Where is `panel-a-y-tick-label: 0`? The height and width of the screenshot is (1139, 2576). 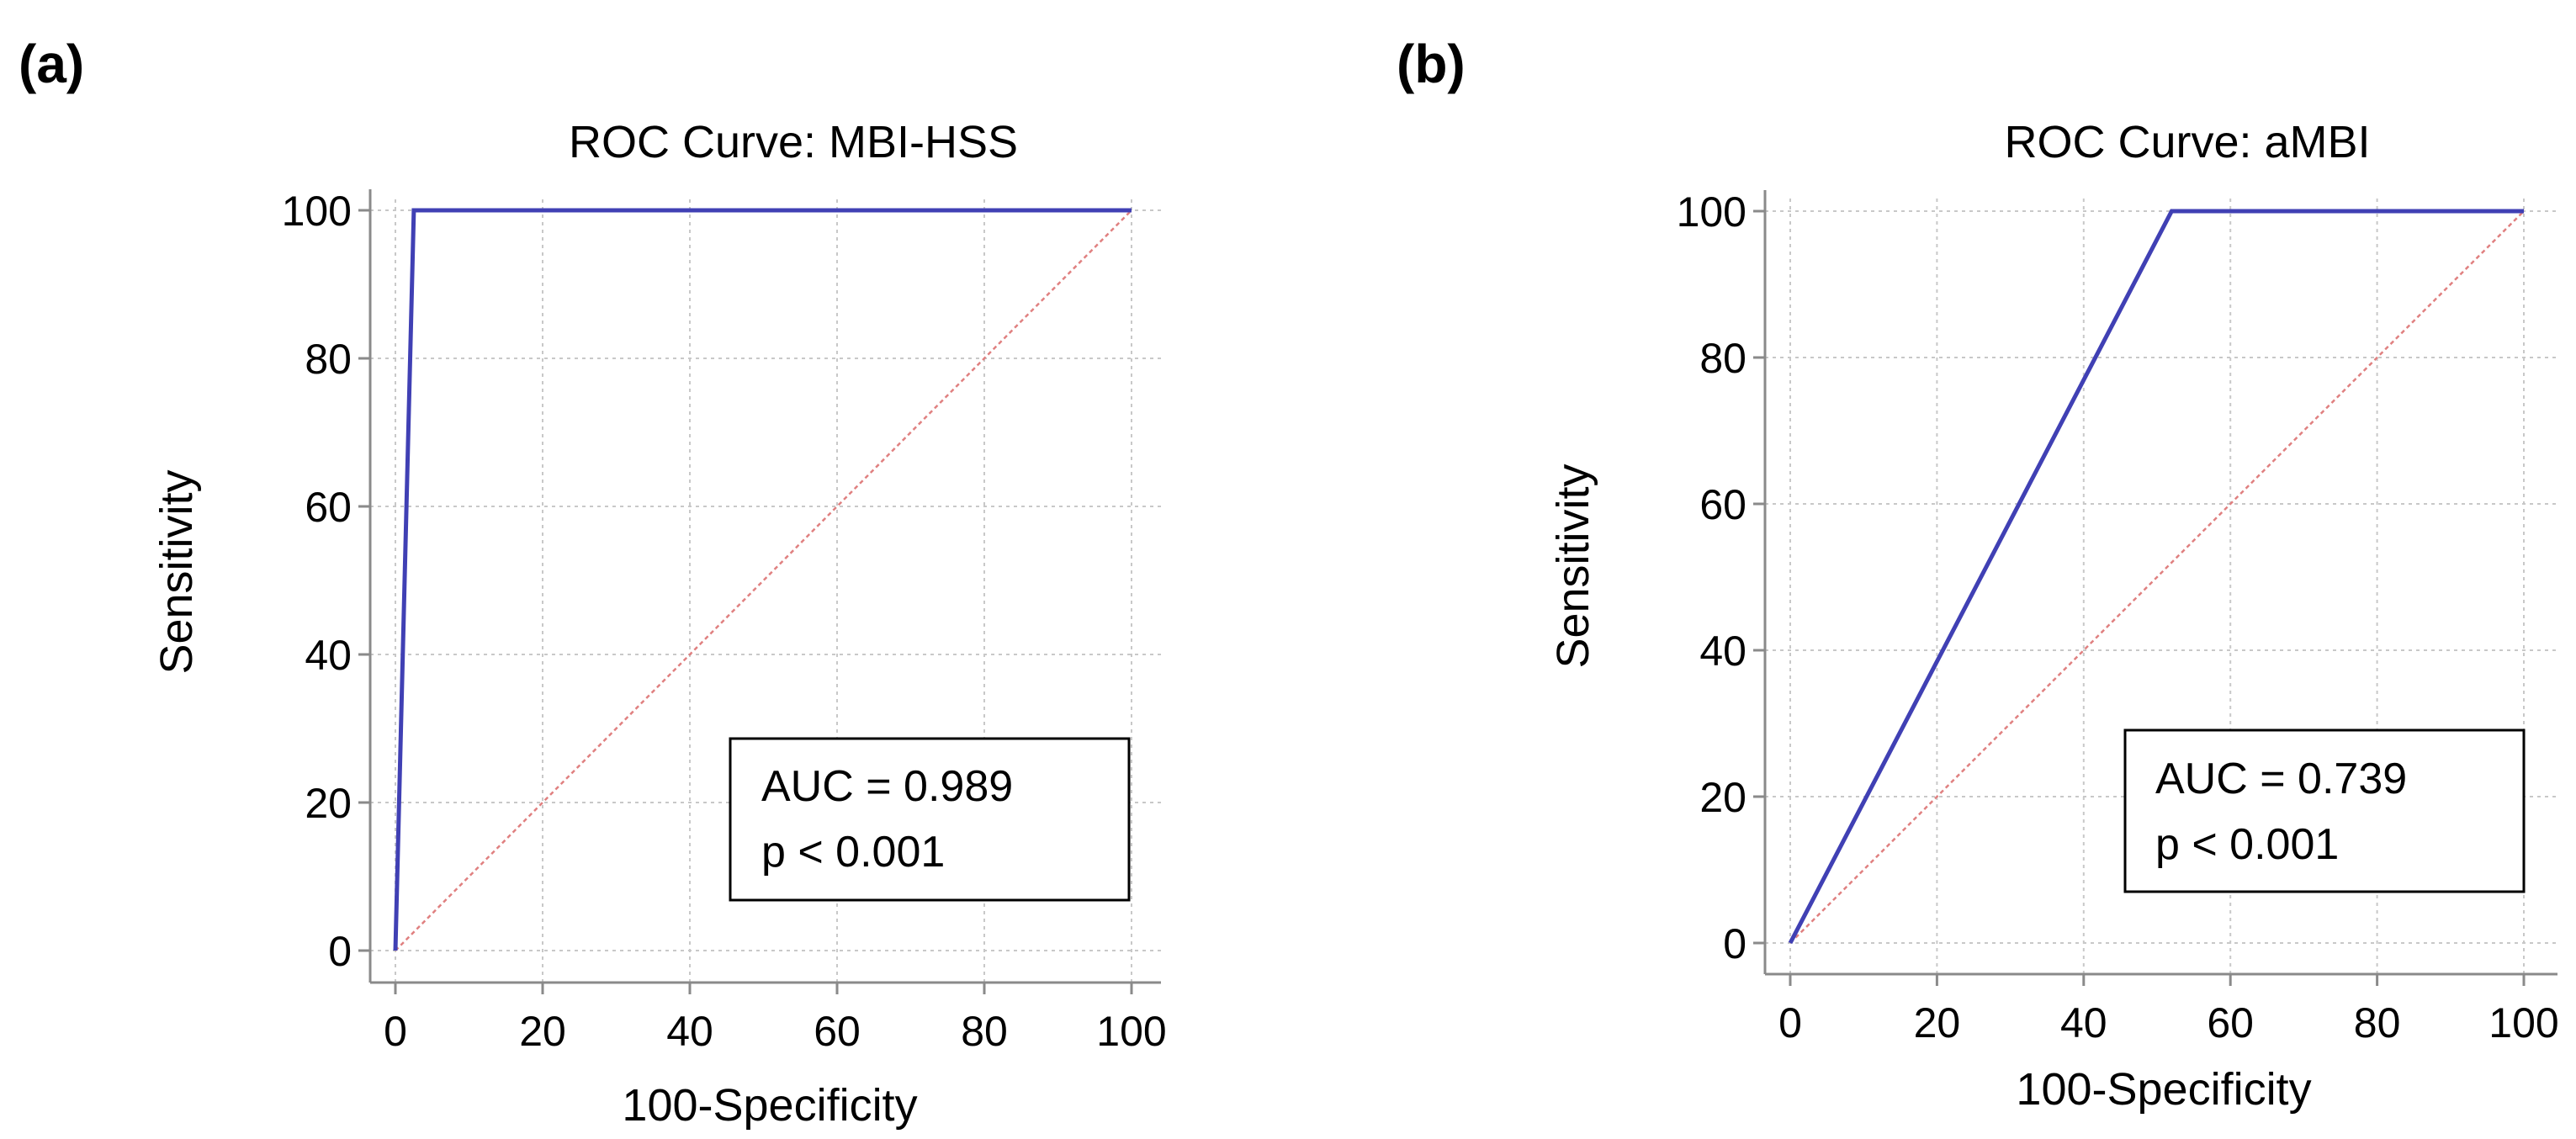 panel-a-y-tick-label: 0 is located at coordinates (340, 951).